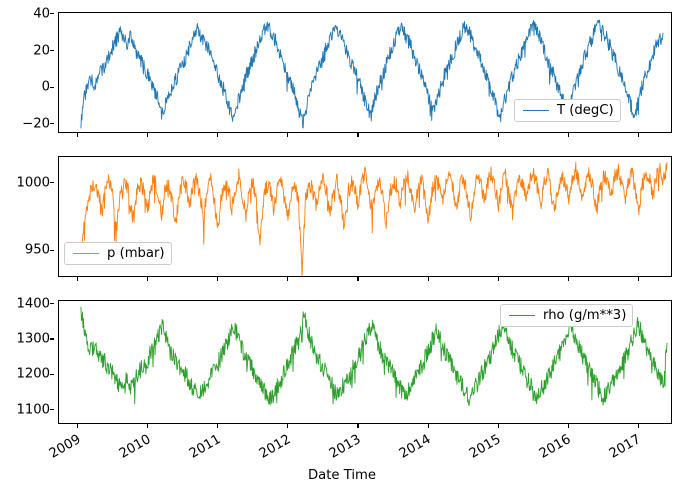 The image size is (684, 492). I want to click on x-axis-label: Date Time, so click(342, 475).